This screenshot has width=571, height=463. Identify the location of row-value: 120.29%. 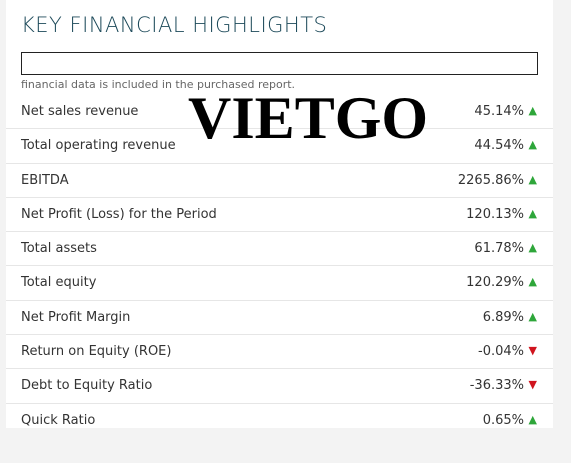
(495, 283).